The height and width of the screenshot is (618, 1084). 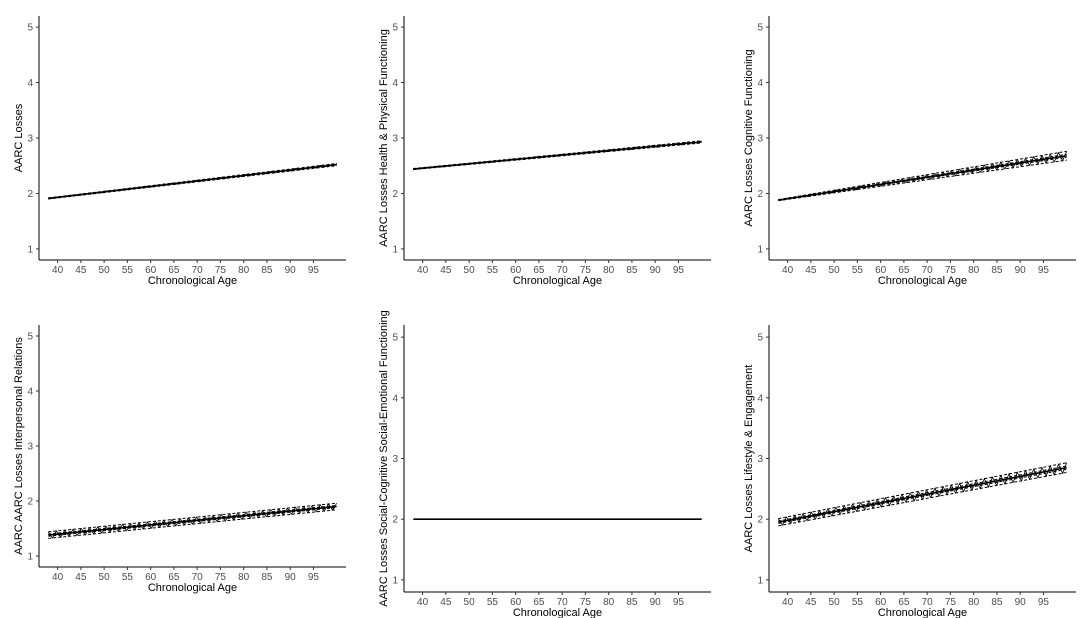 I want to click on x-tick-label: 60, so click(x=151, y=270).